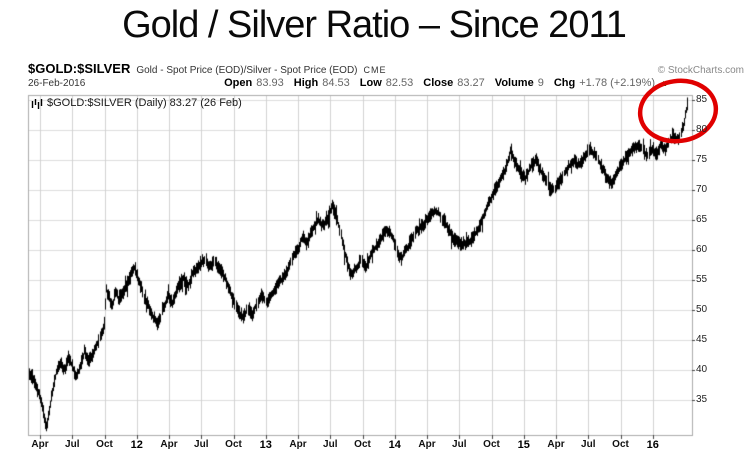 Image resolution: width=748 pixels, height=474 pixels. I want to click on quote-label: High, so click(306, 83).